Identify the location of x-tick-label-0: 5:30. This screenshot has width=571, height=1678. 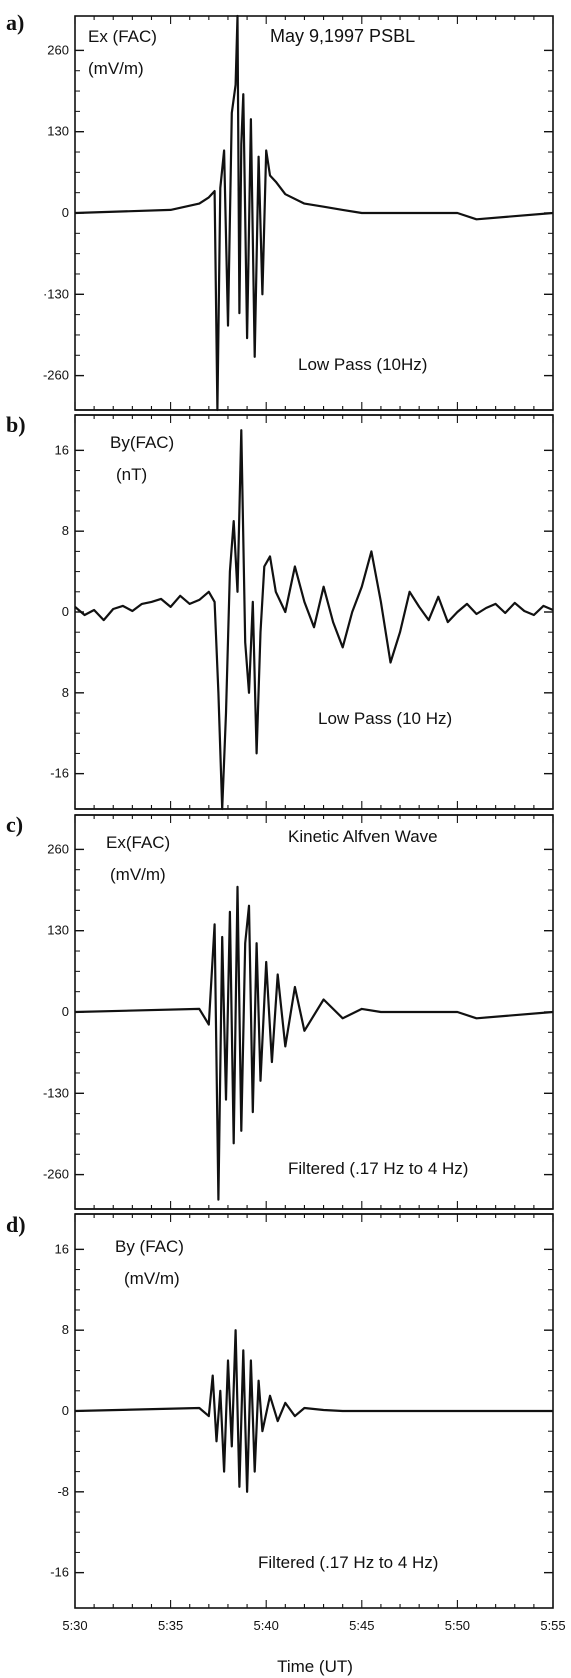
(74, 1625).